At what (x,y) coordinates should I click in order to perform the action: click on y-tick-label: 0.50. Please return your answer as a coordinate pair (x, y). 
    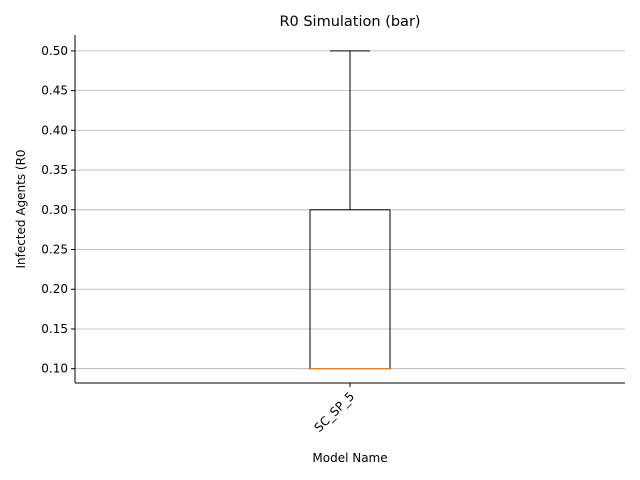
    Looking at the image, I should click on (54, 51).